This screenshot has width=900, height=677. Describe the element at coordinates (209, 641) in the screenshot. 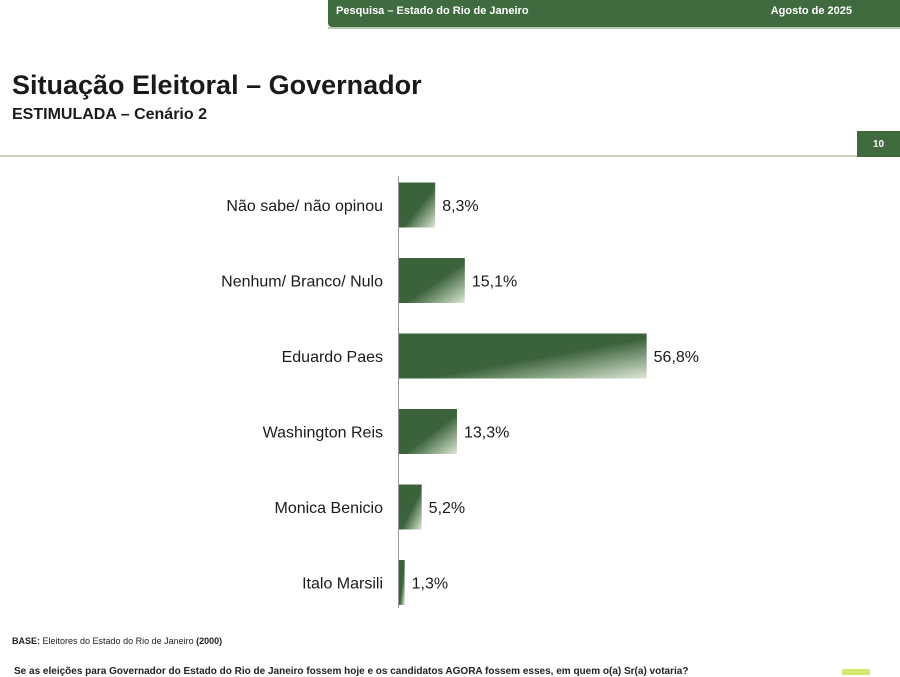

I see `base-sample: (2000)` at that location.